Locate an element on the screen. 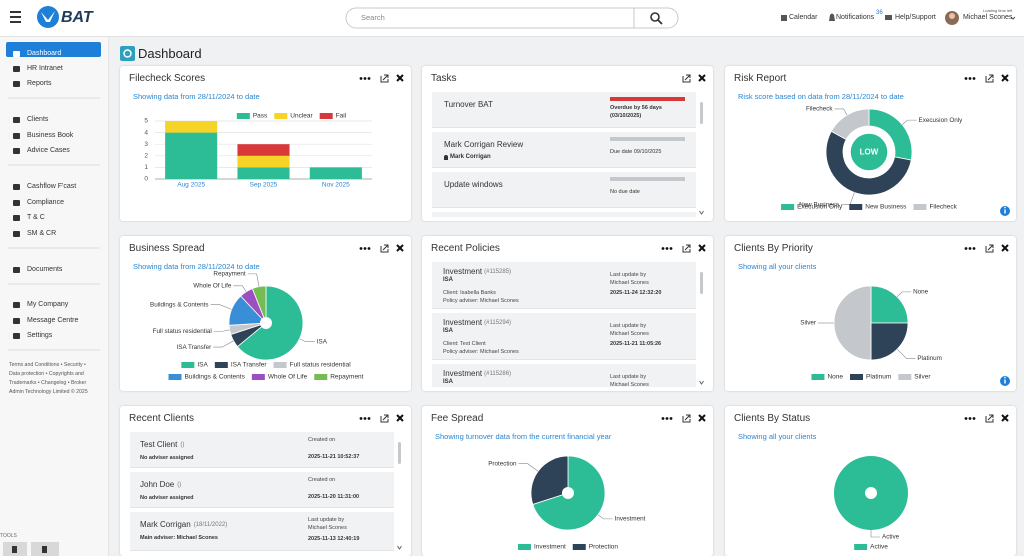 This screenshot has width=1024, height=556. menu-item: Dashboard is located at coordinates (44, 53).